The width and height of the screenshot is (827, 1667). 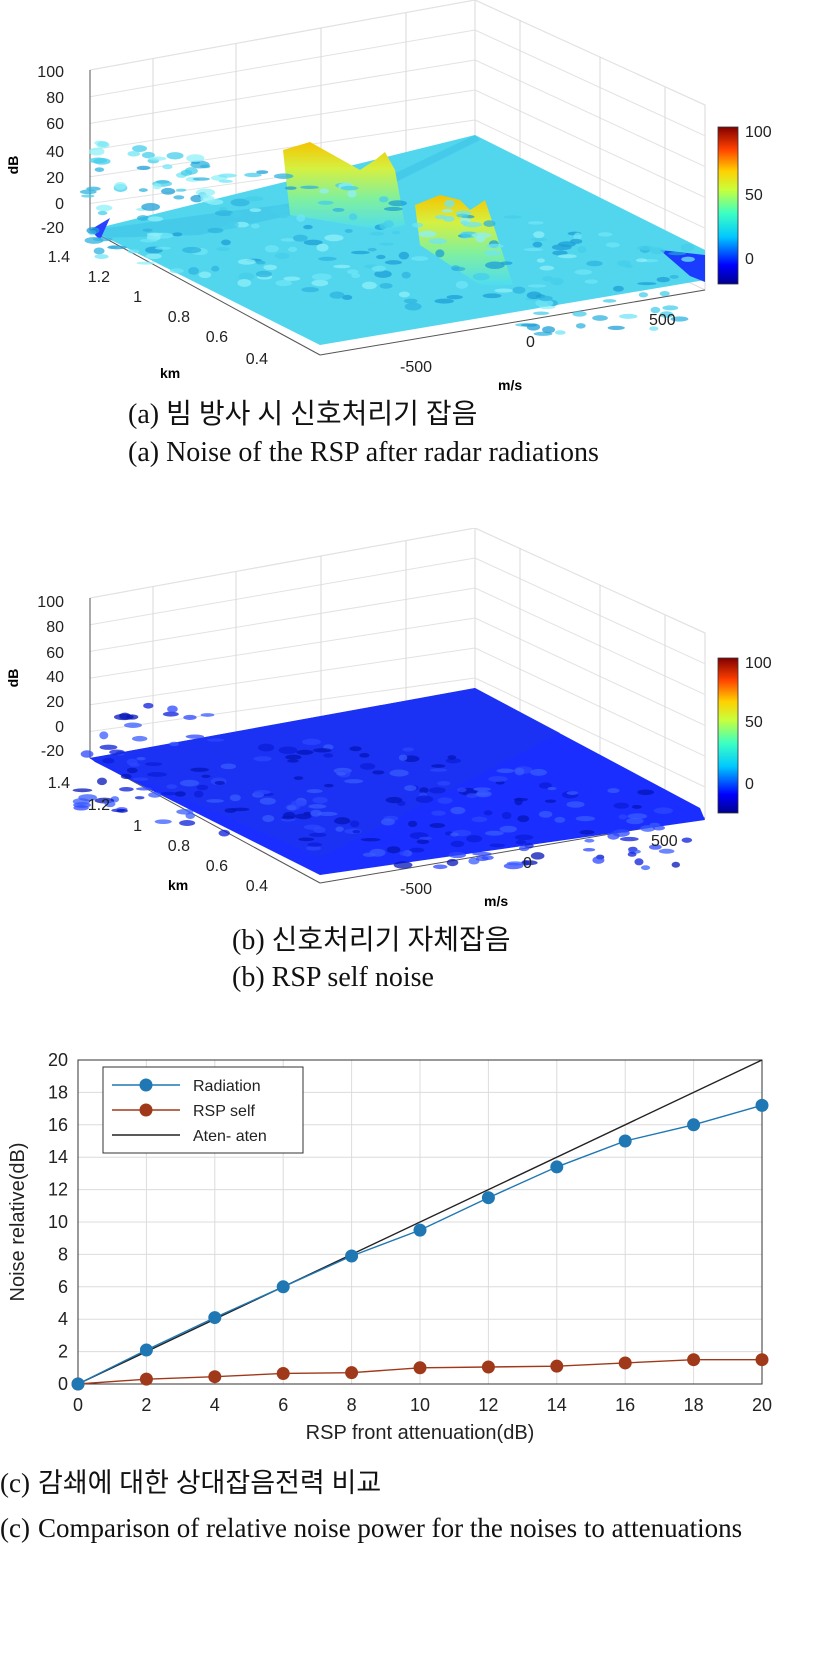 I want to click on y-tick-label: 20, so click(x=58, y=1060).